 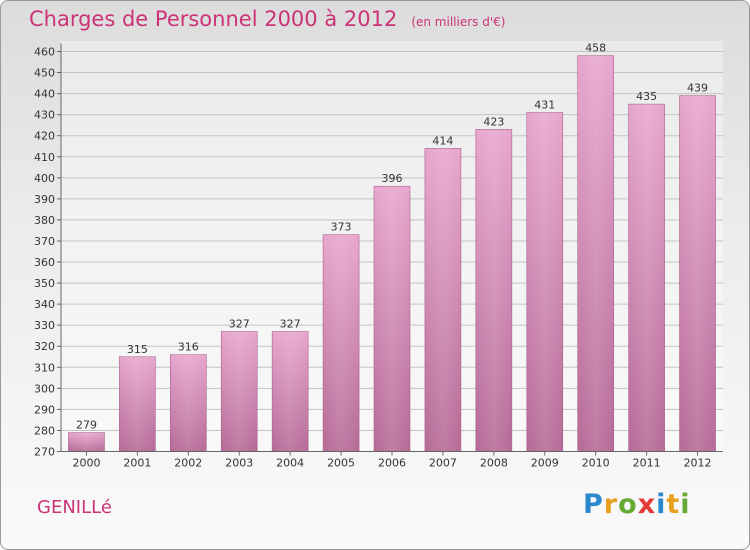 I want to click on y-tick-label: 310, so click(x=44, y=367).